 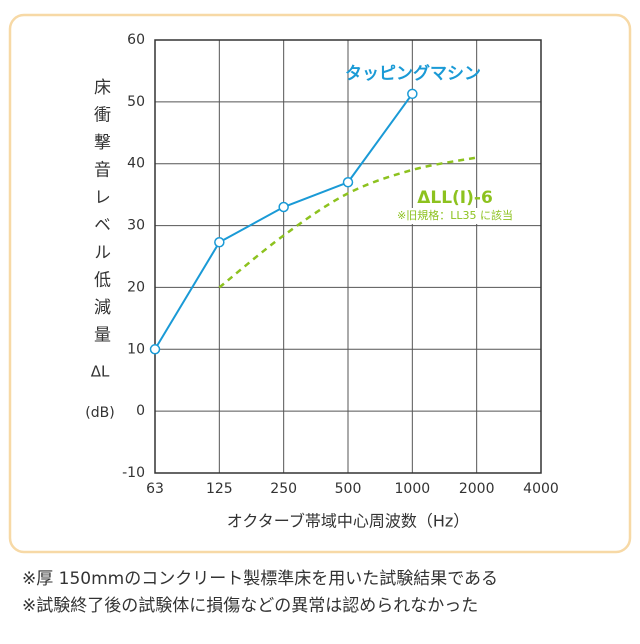 I want to click on y-unit: (dB), so click(x=99, y=413).